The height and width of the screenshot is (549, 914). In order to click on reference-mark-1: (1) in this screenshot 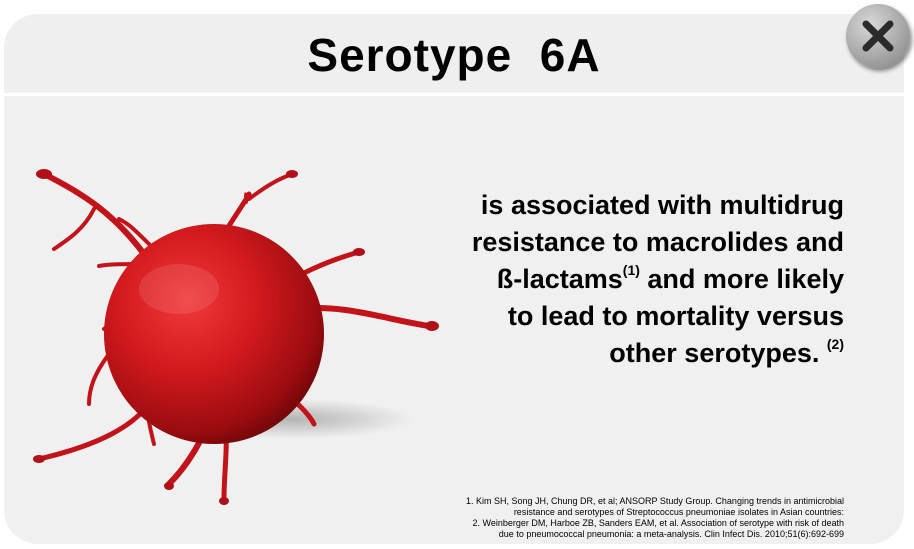, I will do `click(631, 270)`.